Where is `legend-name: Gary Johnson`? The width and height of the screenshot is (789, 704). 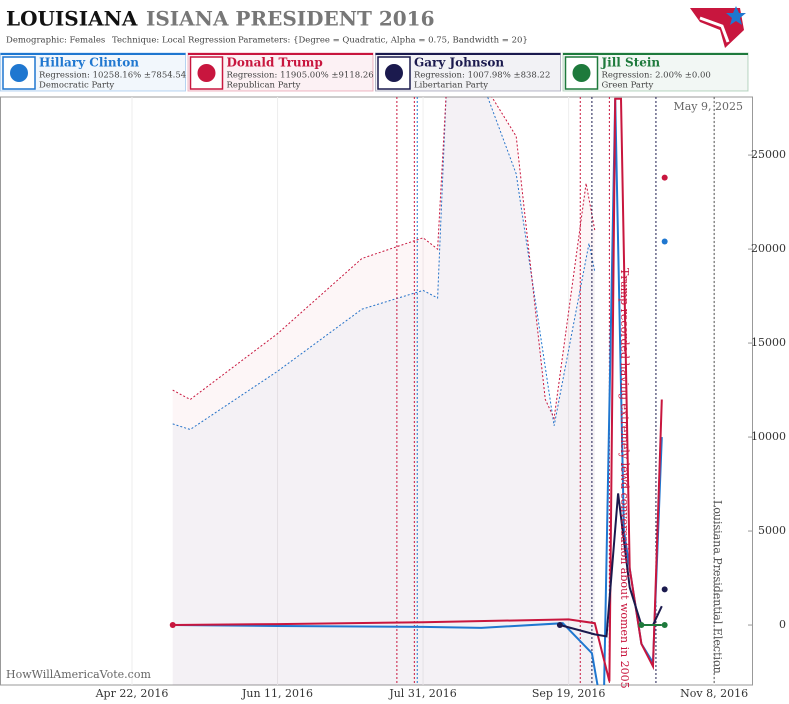
legend-name: Gary Johnson is located at coordinates (459, 63).